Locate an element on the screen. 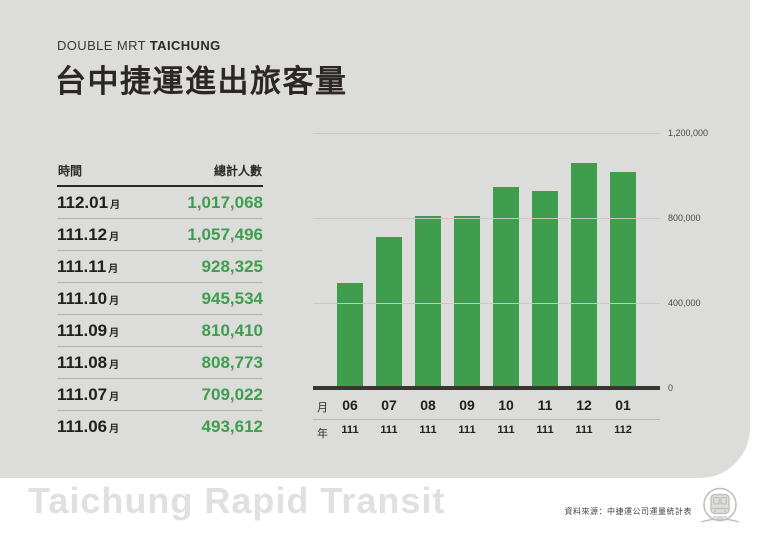 This screenshot has width=772, height=546. month-tick-label: 12 is located at coordinates (584, 405).